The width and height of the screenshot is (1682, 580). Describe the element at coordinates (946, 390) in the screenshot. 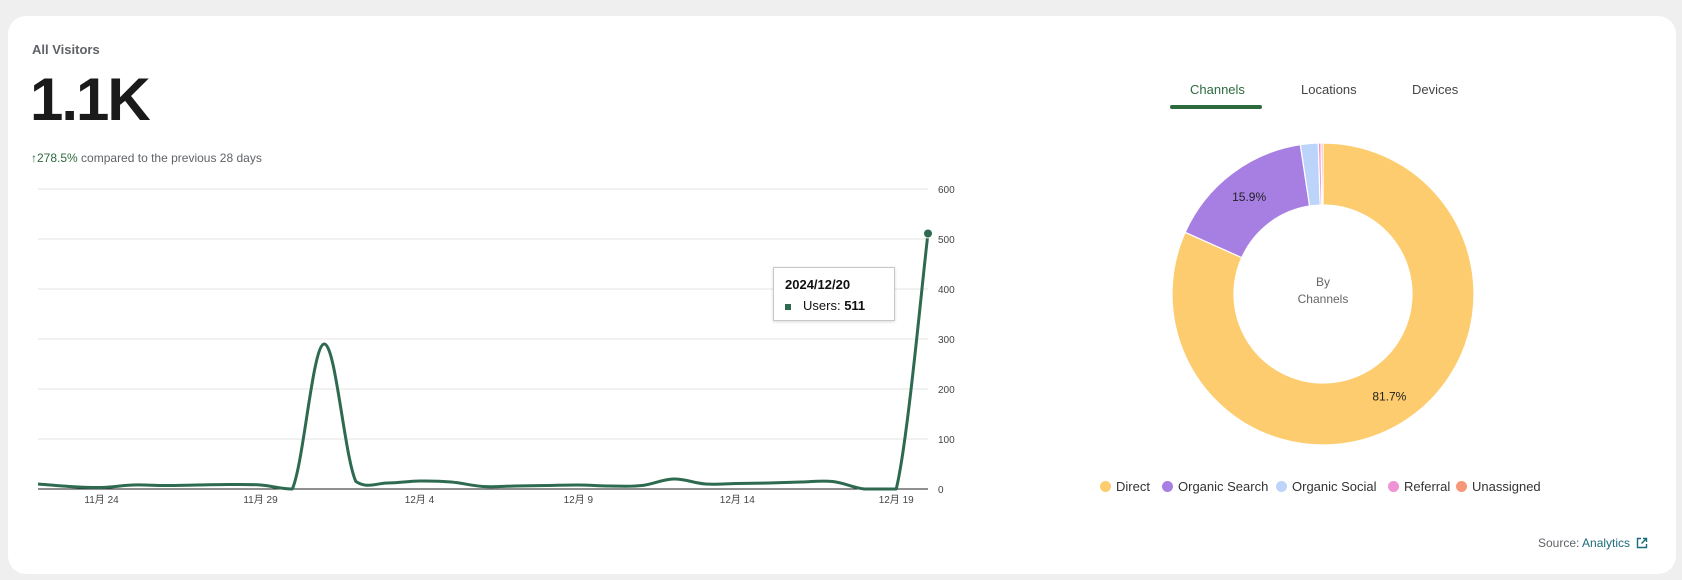

I see `y-tick-label: 200` at that location.